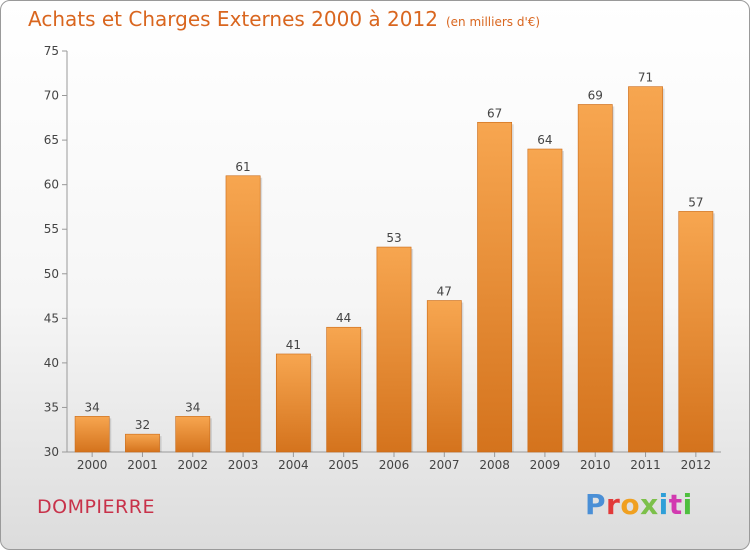 The height and width of the screenshot is (550, 750). Describe the element at coordinates (596, 504) in the screenshot. I see `logo-letter: P` at that location.